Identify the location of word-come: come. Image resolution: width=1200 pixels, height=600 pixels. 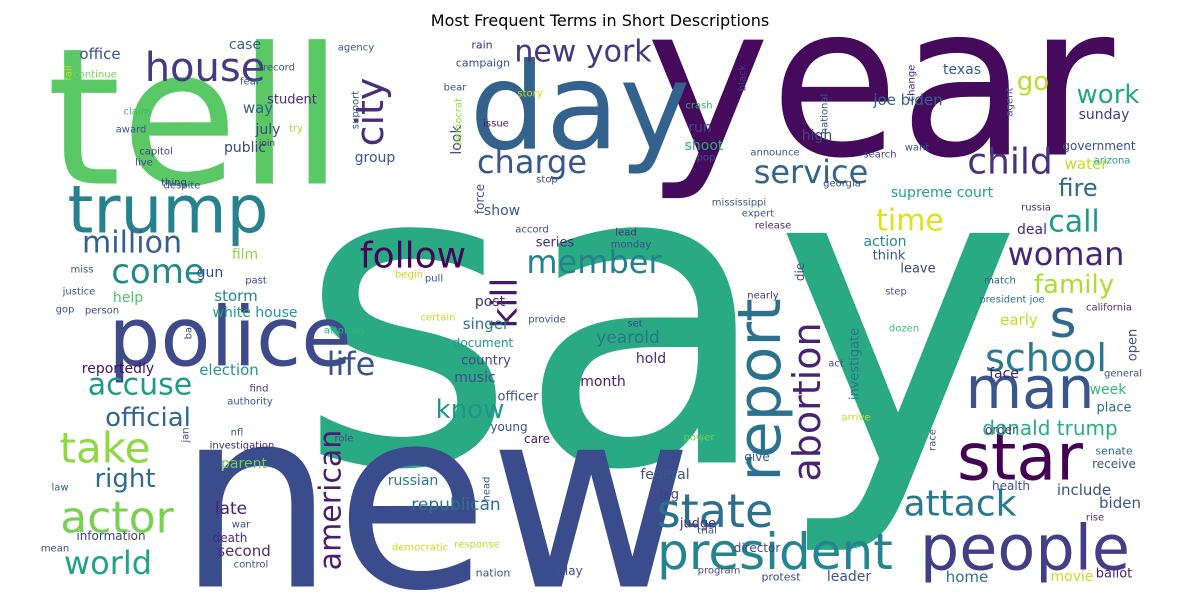
(158, 272).